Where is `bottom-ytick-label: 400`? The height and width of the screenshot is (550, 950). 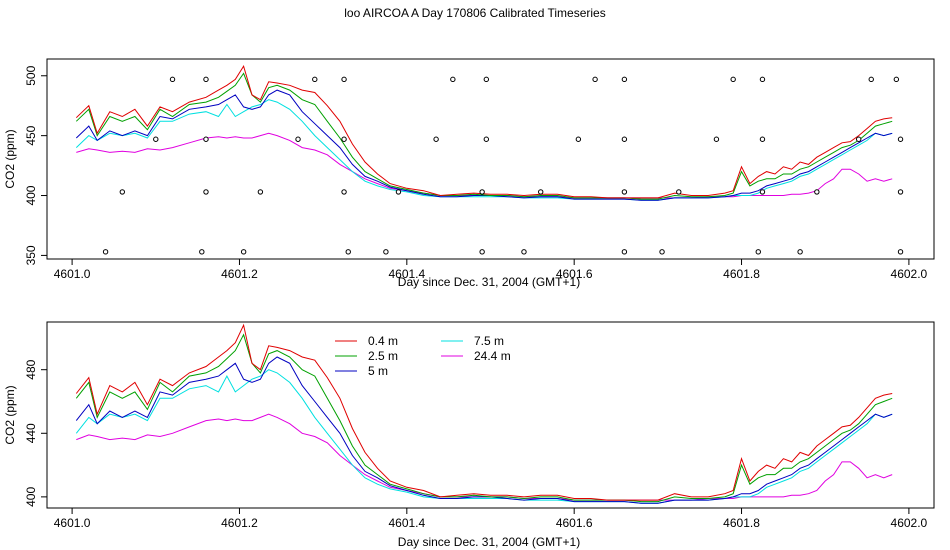 bottom-ytick-label: 400 is located at coordinates (31, 497).